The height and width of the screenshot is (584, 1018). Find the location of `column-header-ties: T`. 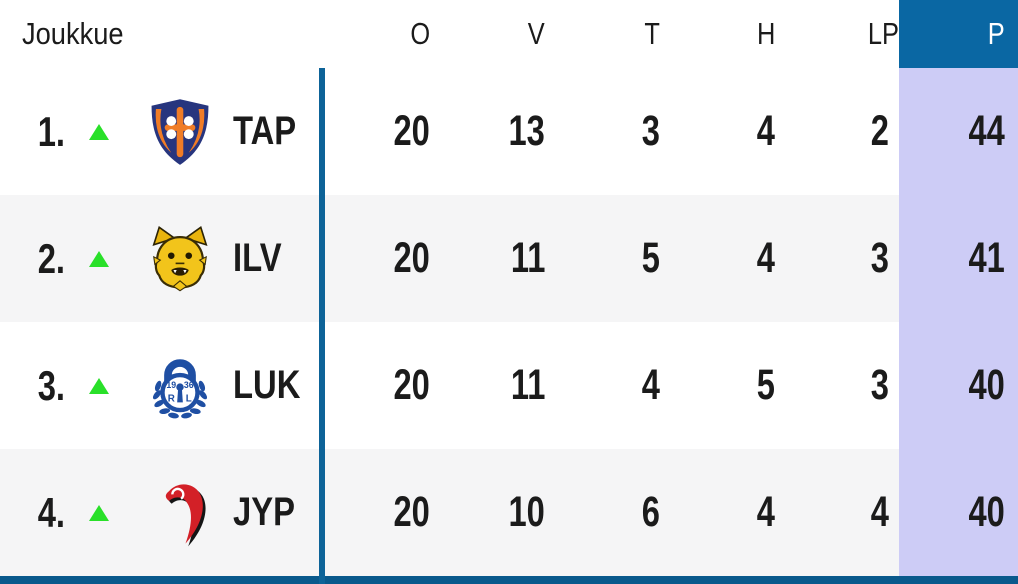

column-header-ties: T is located at coordinates (652, 33).